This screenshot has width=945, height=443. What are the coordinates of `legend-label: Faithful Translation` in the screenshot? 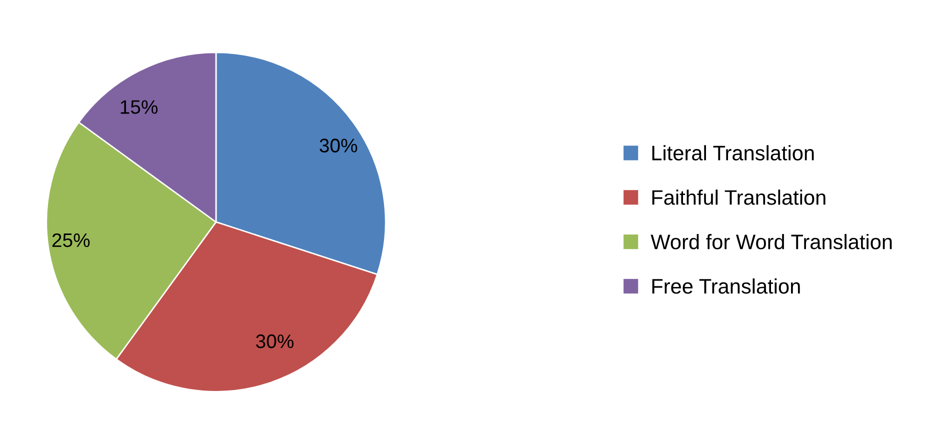 It's located at (739, 197).